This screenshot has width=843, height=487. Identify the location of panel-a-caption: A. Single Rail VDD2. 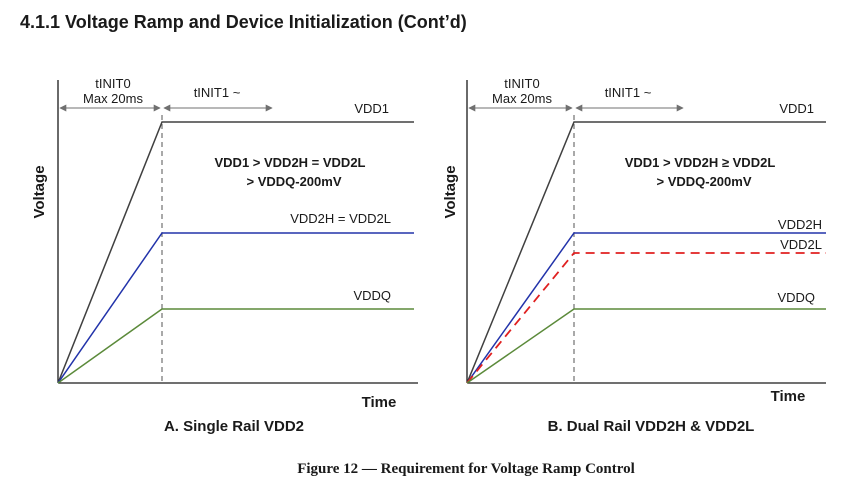
(234, 426).